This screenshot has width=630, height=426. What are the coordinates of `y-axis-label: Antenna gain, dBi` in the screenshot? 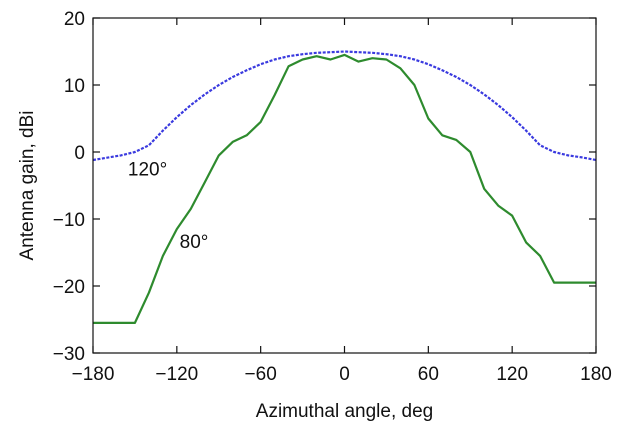 It's located at (27, 185).